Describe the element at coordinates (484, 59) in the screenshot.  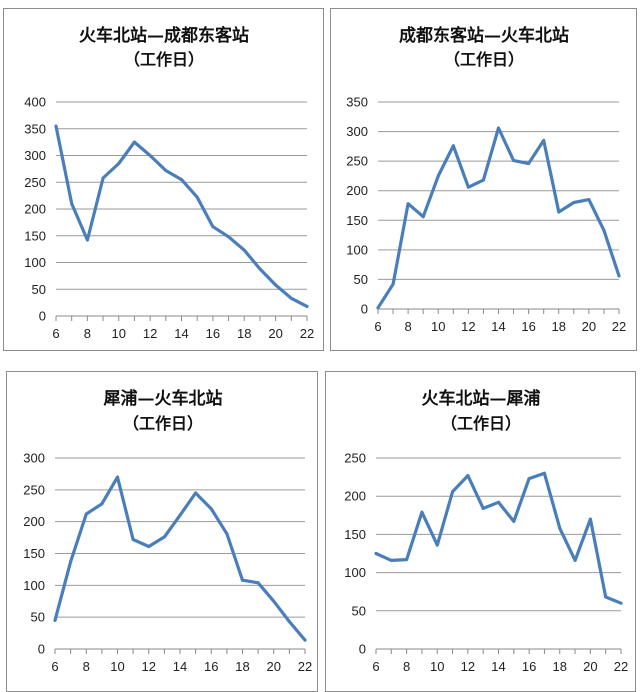
I see `chart-2-subtitle: （工作日）` at that location.